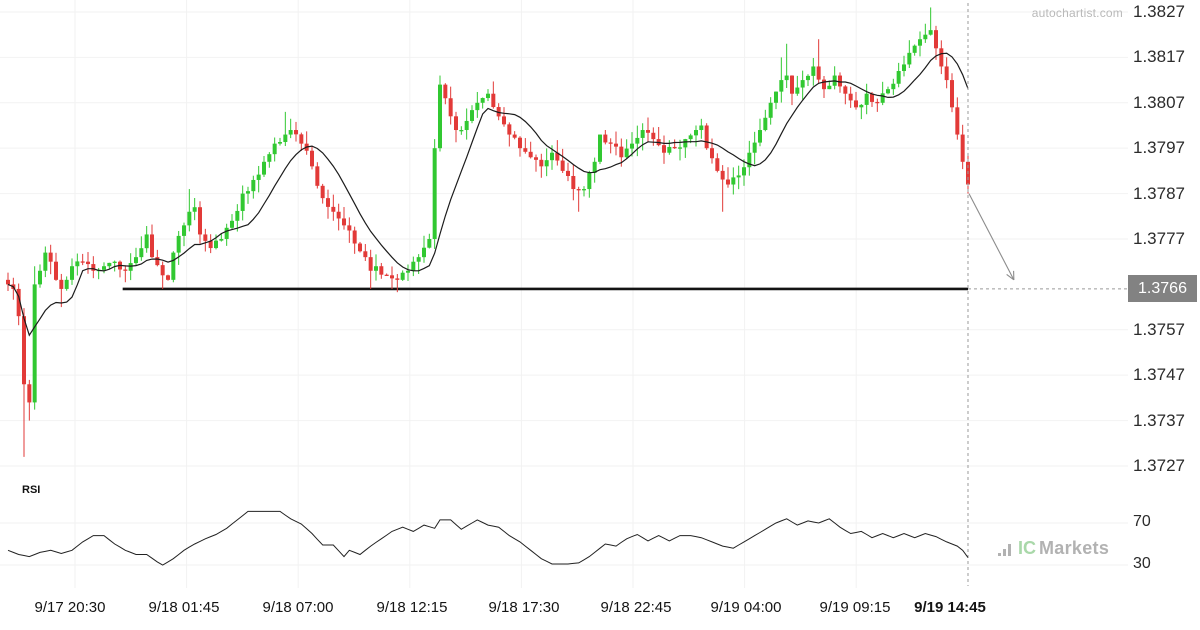  I want to click on icmarkets-logo-markets: Markets, so click(1074, 548).